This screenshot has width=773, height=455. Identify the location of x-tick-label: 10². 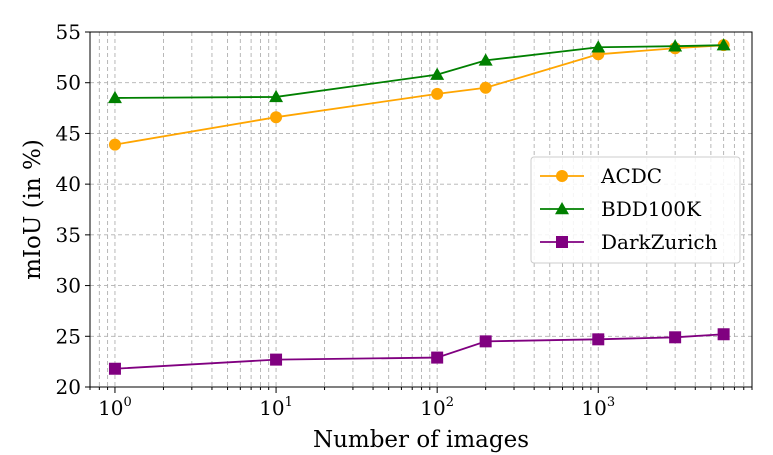
(437, 407).